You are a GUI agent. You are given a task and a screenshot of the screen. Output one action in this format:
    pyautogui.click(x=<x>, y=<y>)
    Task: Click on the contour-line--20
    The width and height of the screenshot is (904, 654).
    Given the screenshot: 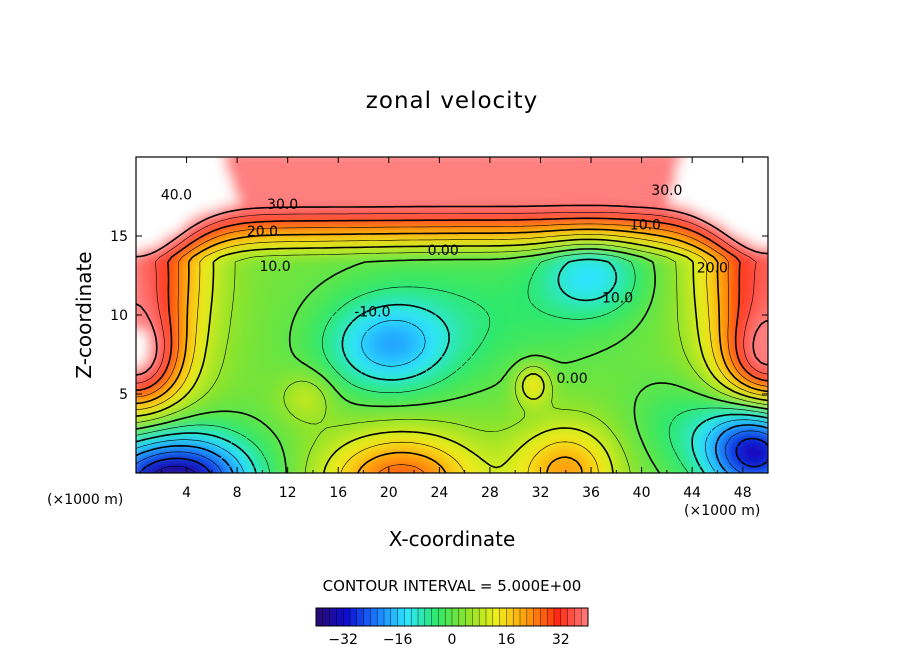 What is the action you would take?
    pyautogui.click(x=452, y=448)
    